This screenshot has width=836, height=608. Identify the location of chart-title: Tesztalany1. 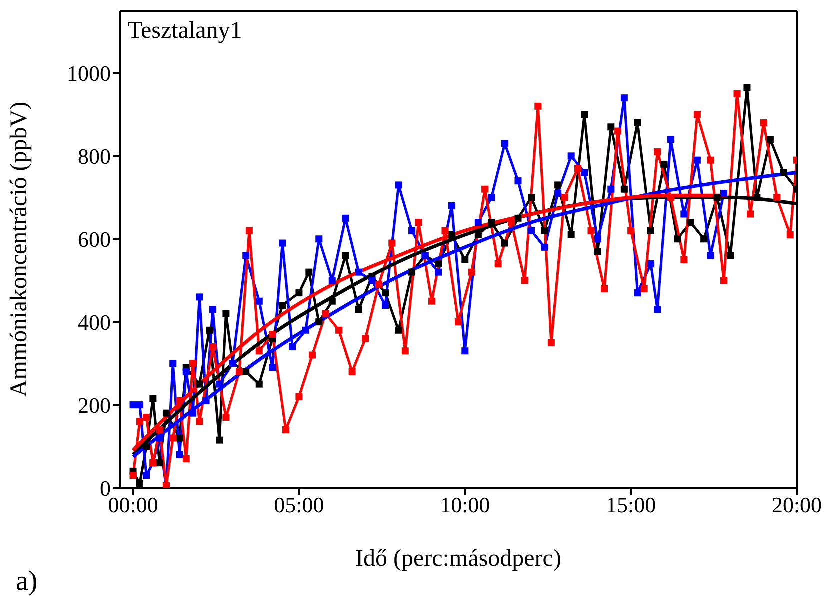
(185, 31).